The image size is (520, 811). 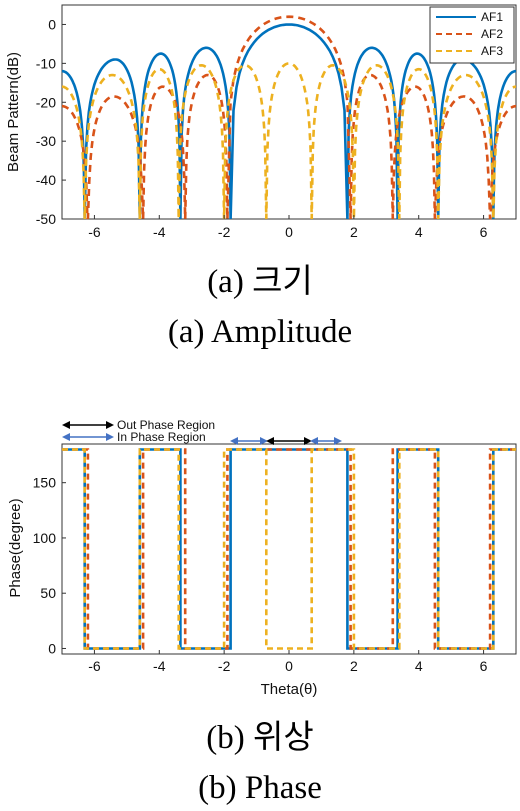 I want to click on in-phase-region-label: In Phase Region, so click(x=161, y=437).